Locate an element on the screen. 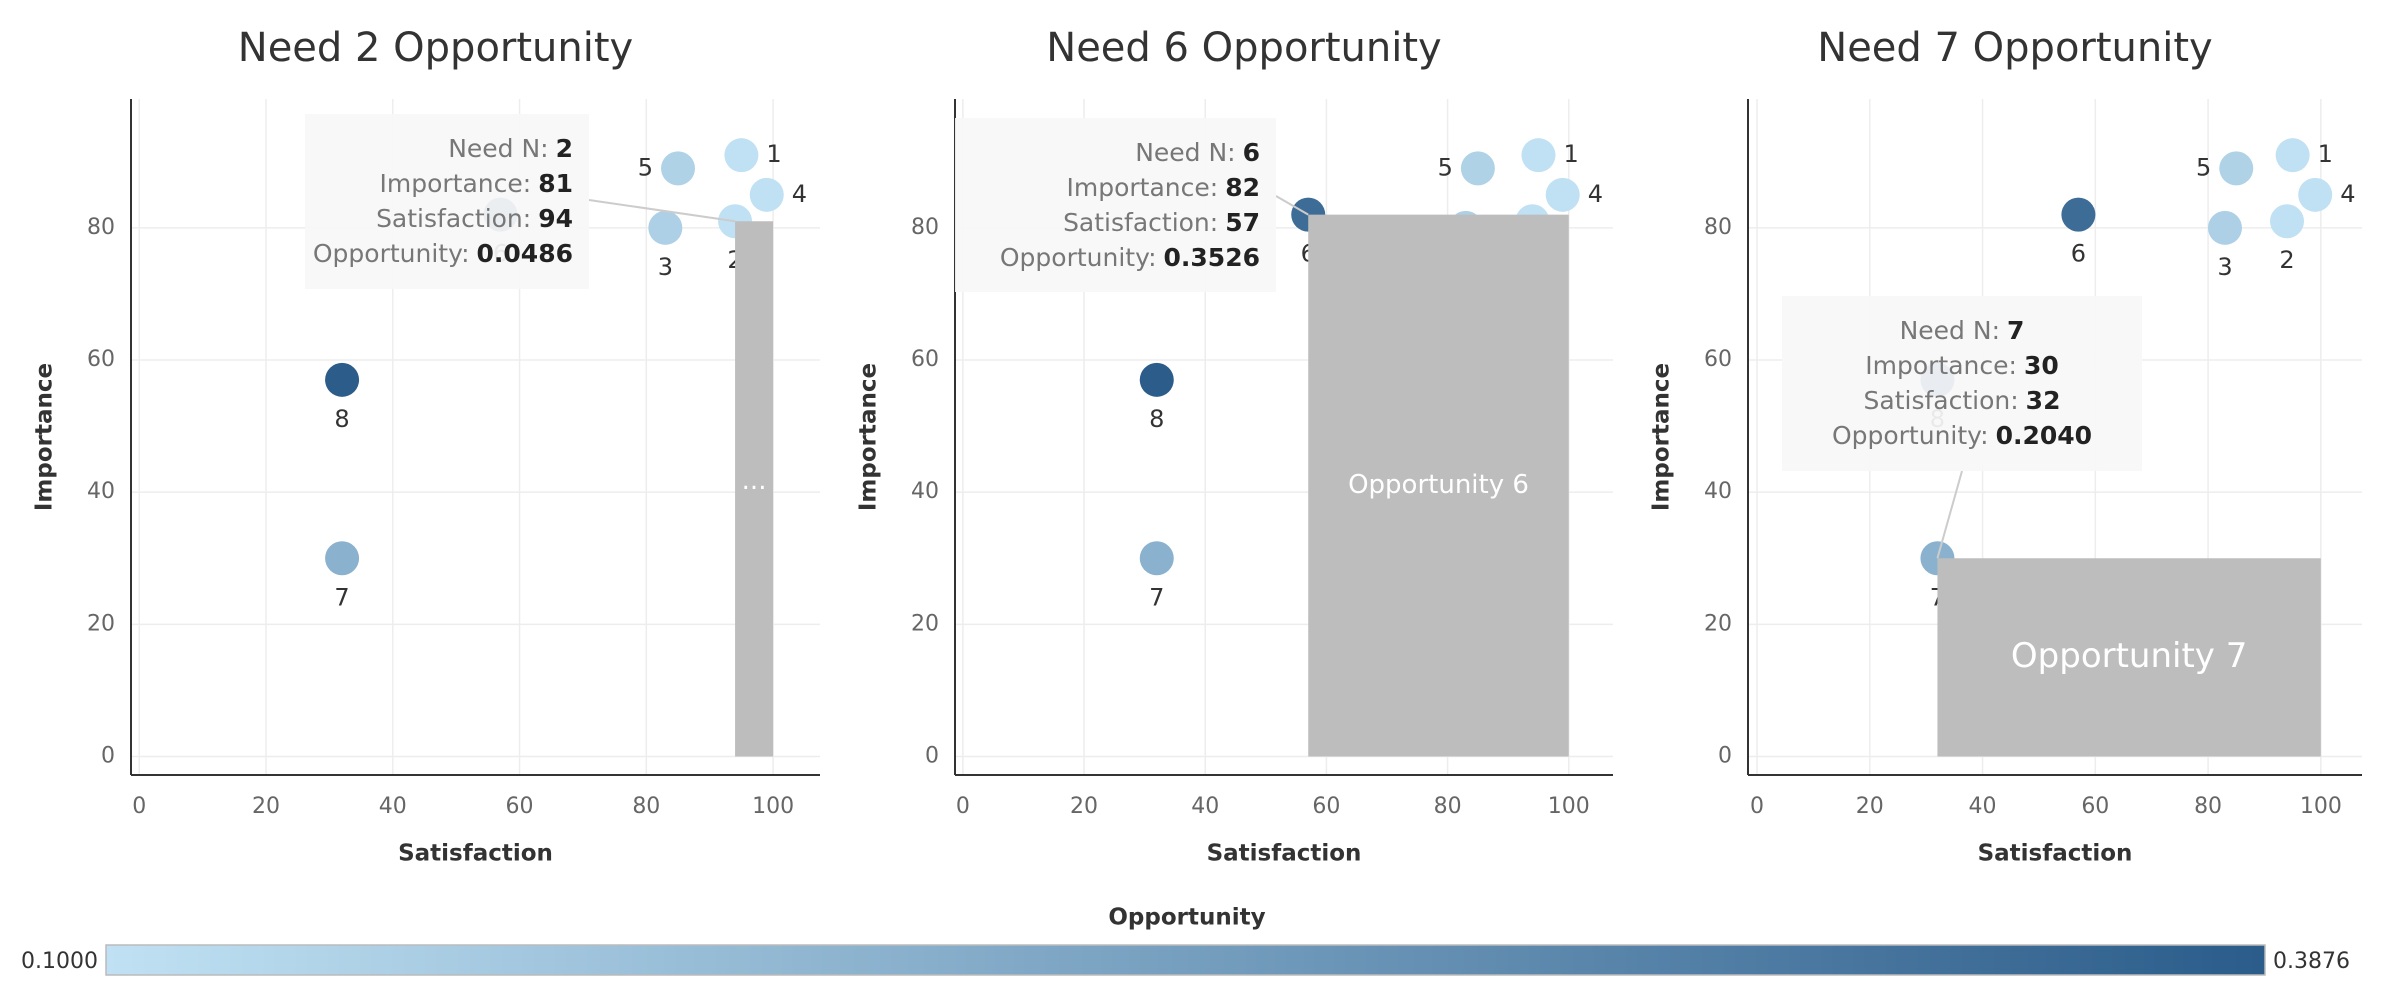 This screenshot has height=1002, width=2382. tooltip-row: Opportunity: 0.3526 is located at coordinates (1130, 257).